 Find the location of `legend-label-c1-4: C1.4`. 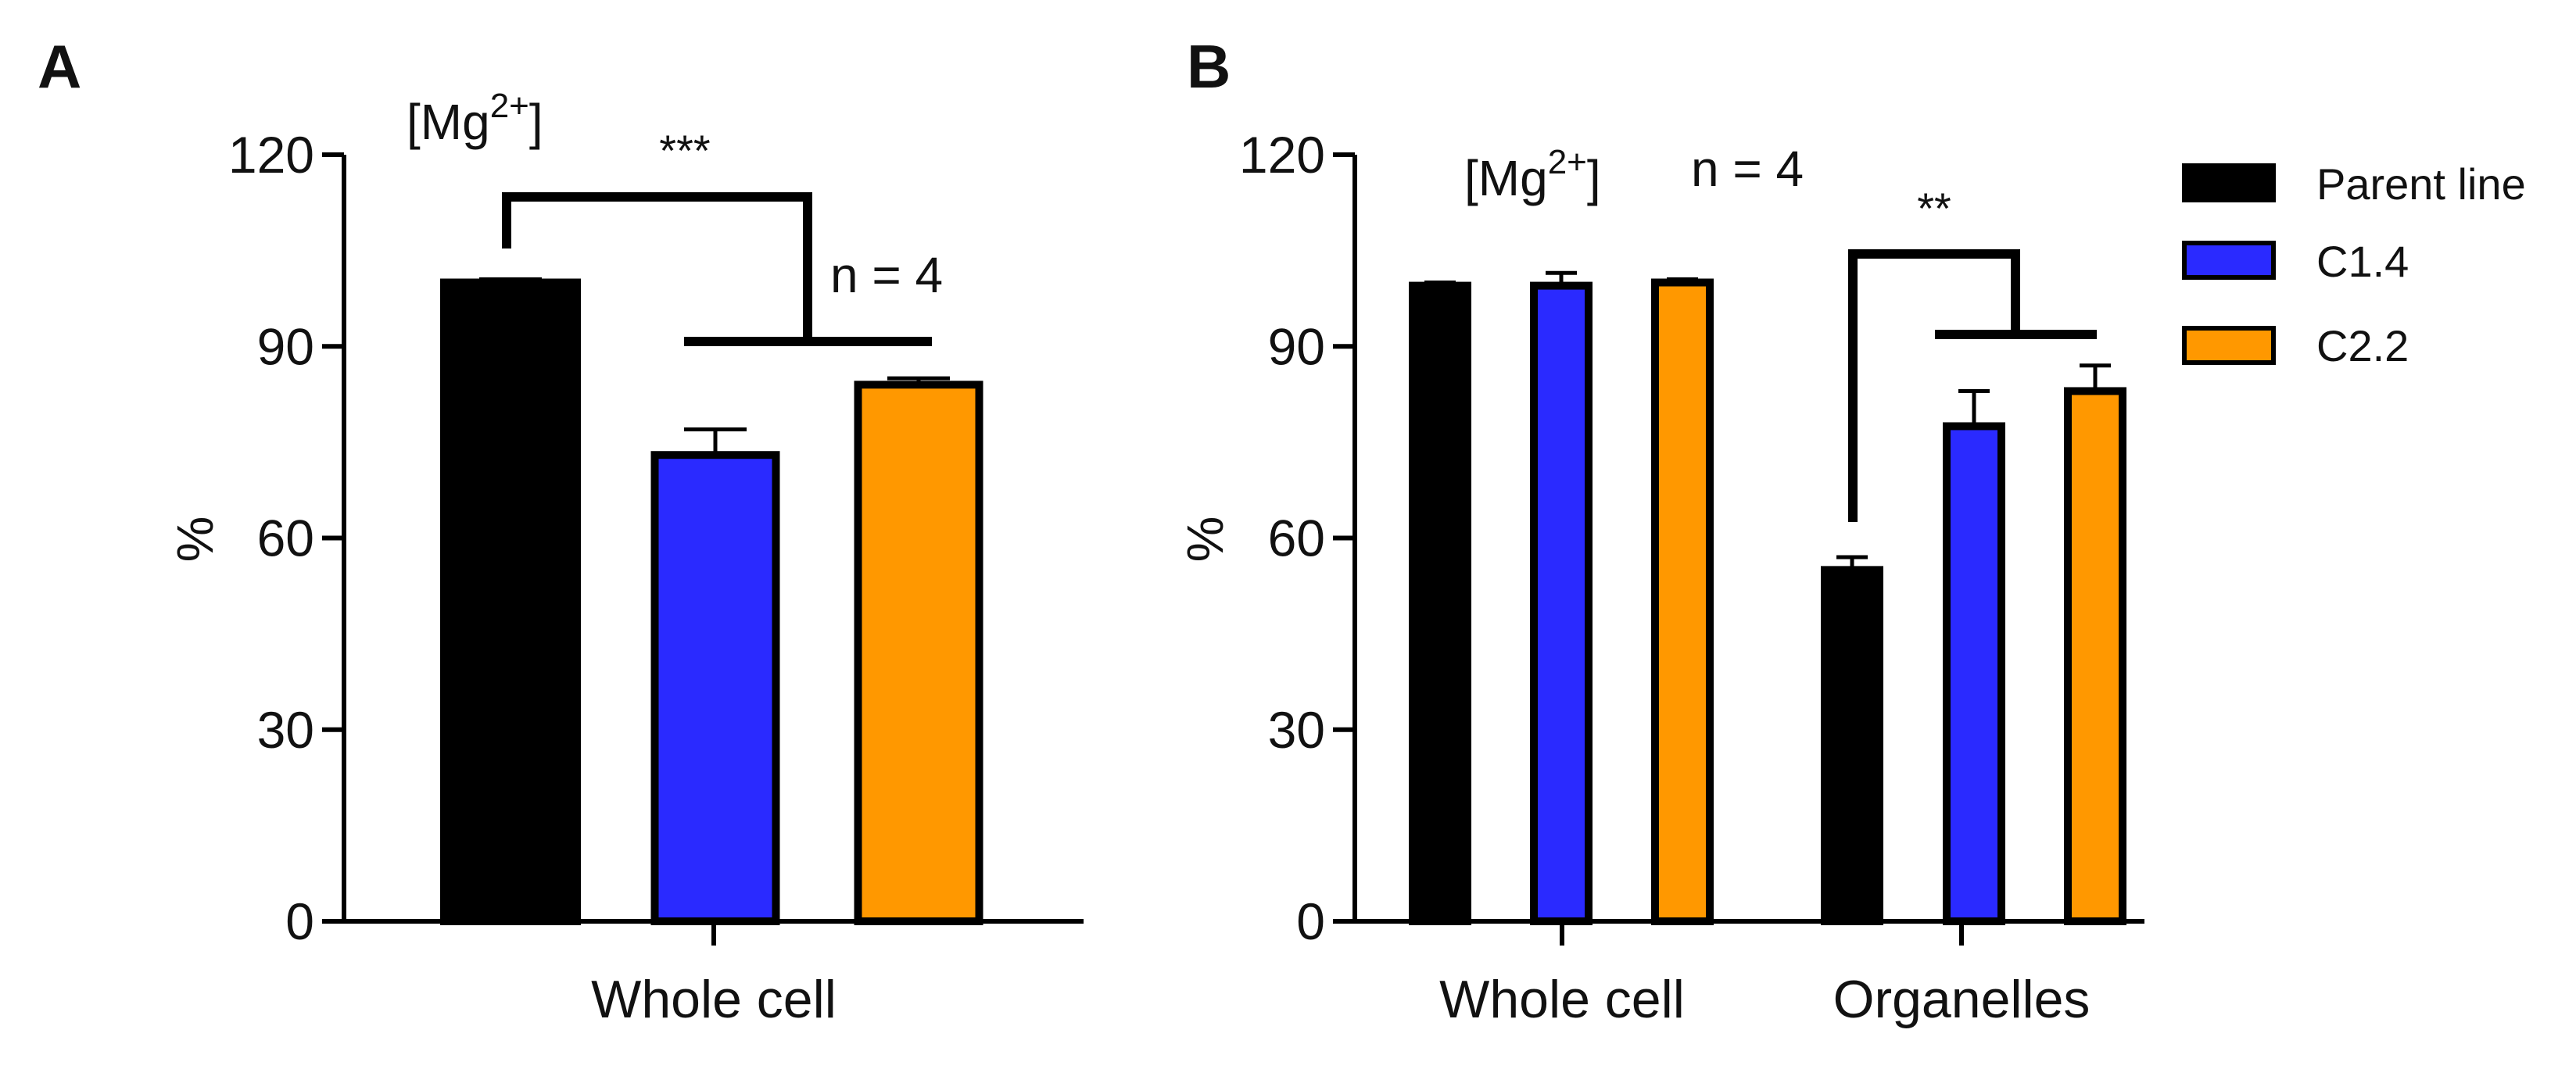

legend-label-c1-4: C1.4 is located at coordinates (2362, 261).